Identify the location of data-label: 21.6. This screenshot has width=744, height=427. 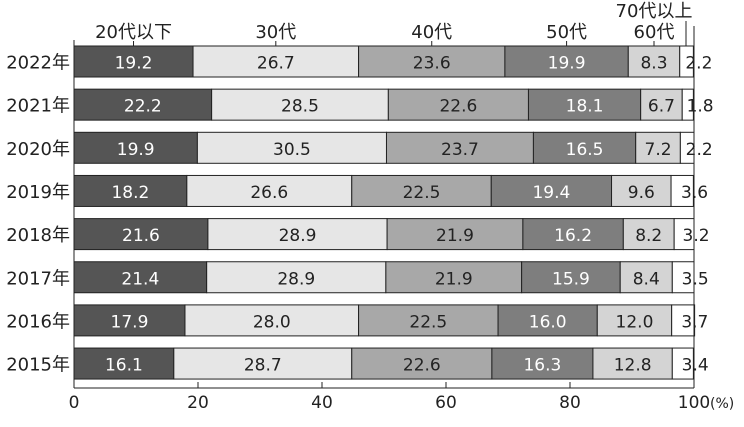
(141, 236).